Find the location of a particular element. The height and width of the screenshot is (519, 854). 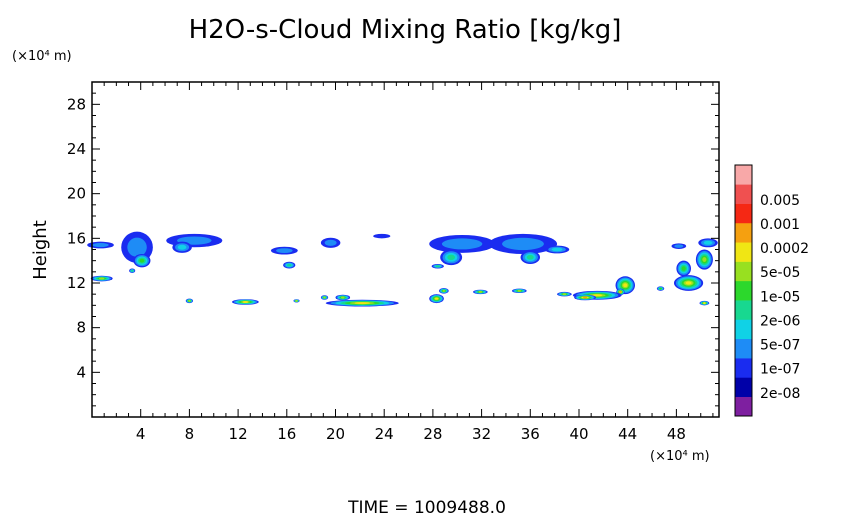

colorbar-label: 0.0002 is located at coordinates (784, 249).